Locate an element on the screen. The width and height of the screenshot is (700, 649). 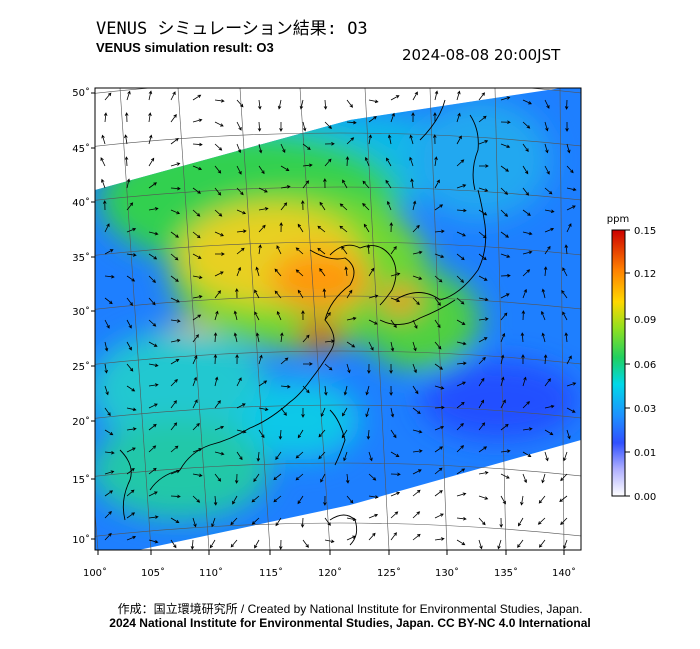
longitude-ticks is located at coordinates (331, 552).